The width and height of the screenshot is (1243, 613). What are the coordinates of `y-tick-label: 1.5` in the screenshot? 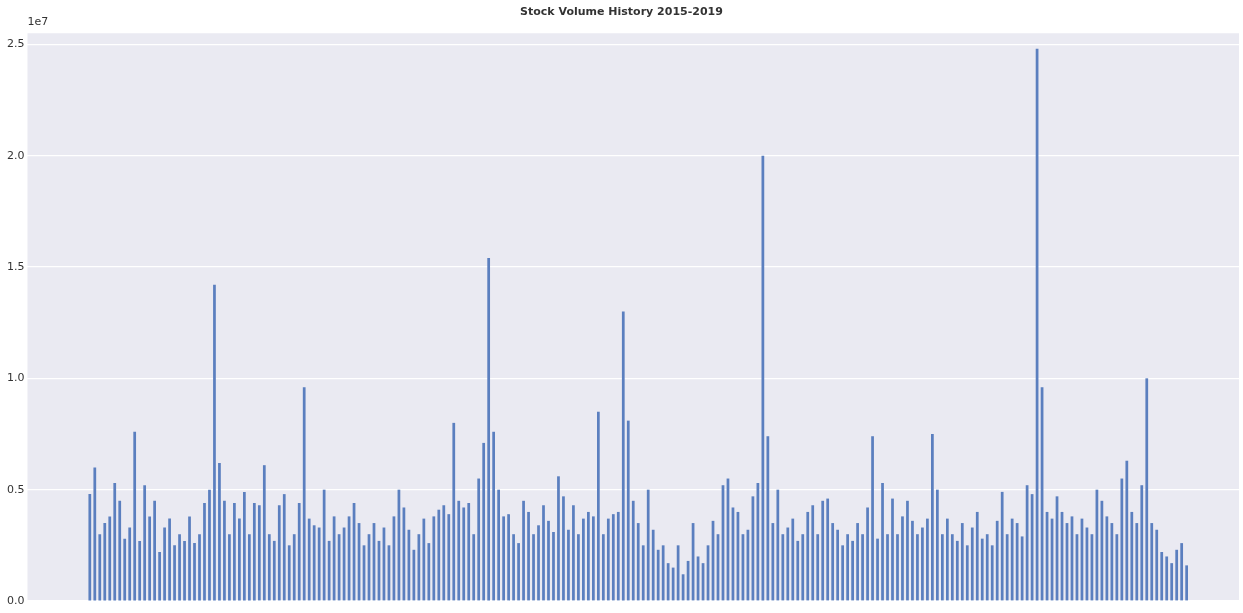 It's located at (15, 266).